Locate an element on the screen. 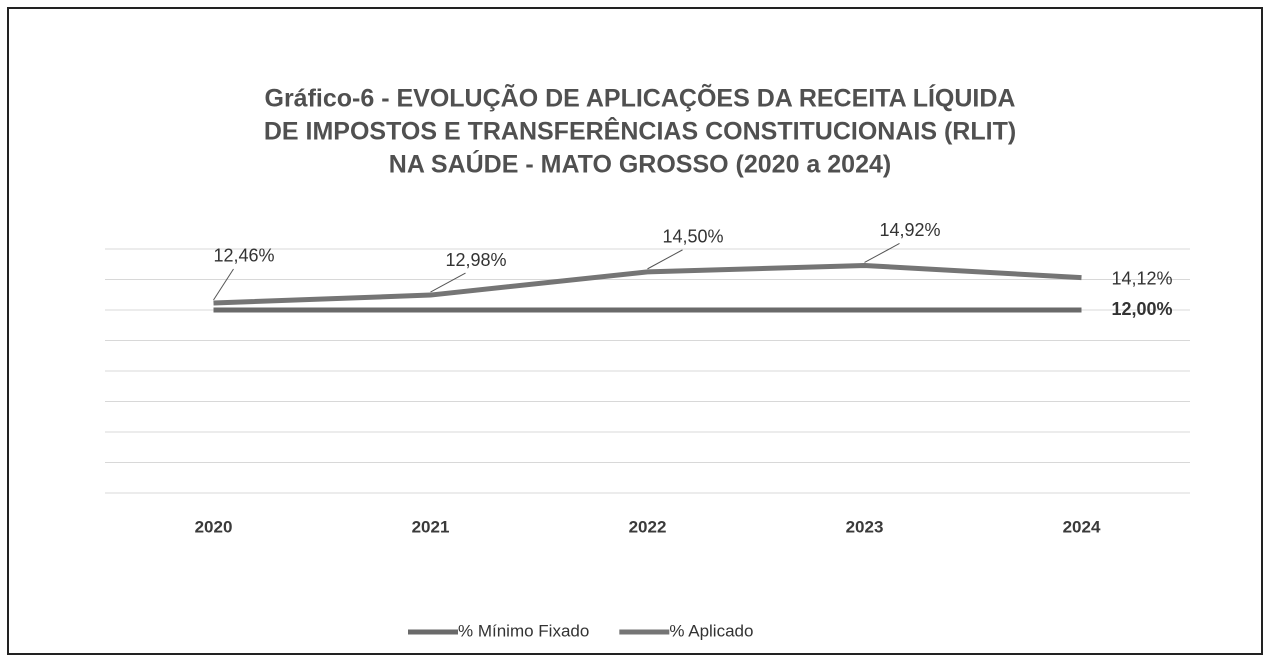 The width and height of the screenshot is (1271, 667). x-tick-label: 2020 is located at coordinates (214, 526).